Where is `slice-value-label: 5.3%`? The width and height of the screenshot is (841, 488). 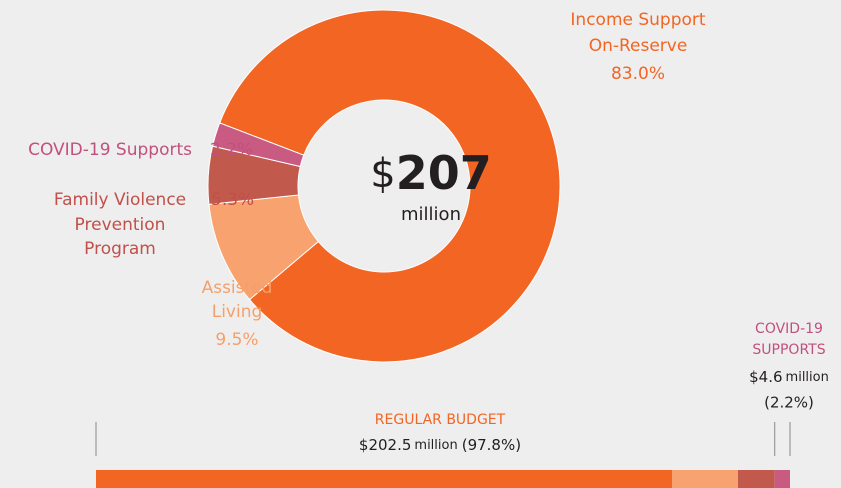
slice-value-label: 5.3% is located at coordinates (232, 200).